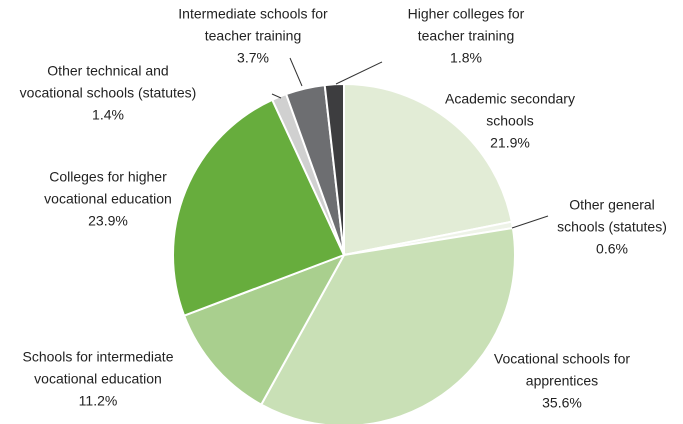  Describe the element at coordinates (466, 14) in the screenshot. I see `slice-label: Higher colleges for` at that location.